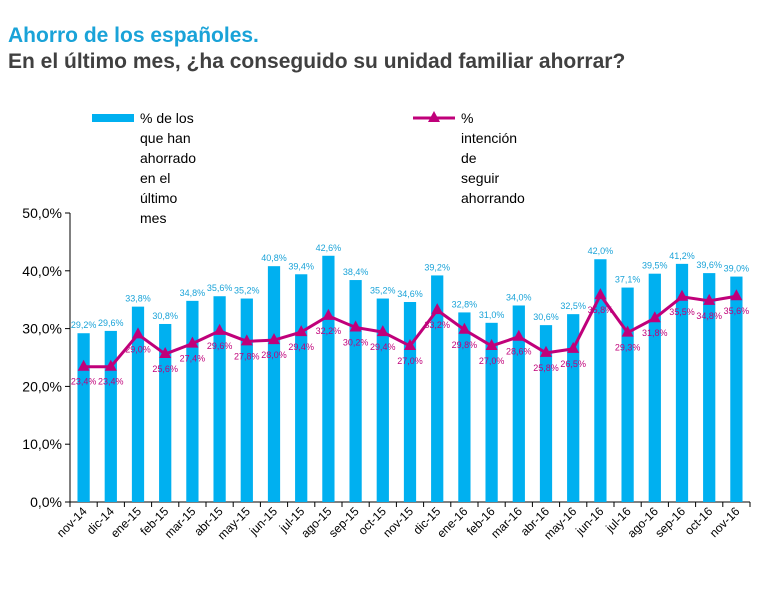  Describe the element at coordinates (643, 522) in the screenshot. I see `x-tick-label: ago-16` at that location.